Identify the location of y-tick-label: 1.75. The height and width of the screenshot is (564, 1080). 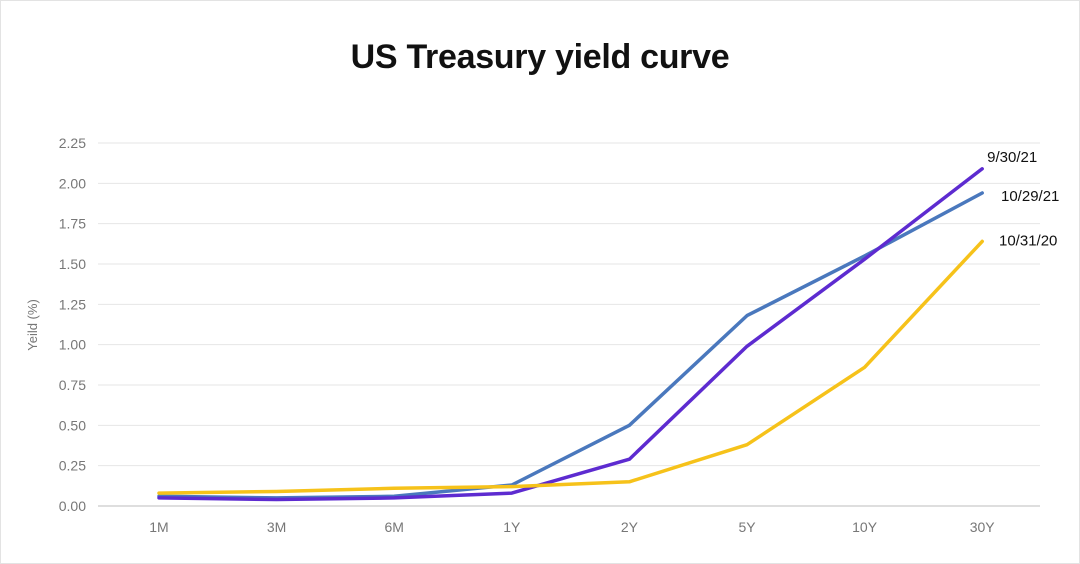
(72, 224).